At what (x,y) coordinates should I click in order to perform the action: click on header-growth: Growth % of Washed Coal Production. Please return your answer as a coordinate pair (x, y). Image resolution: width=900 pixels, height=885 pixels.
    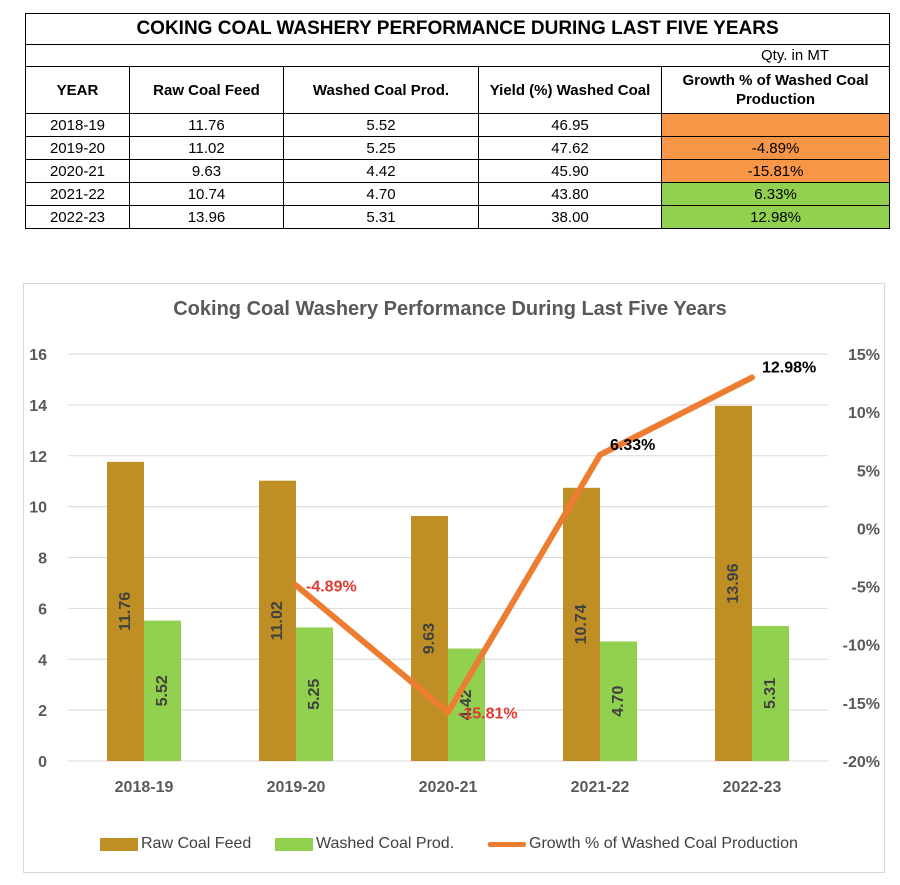
    Looking at the image, I should click on (775, 90).